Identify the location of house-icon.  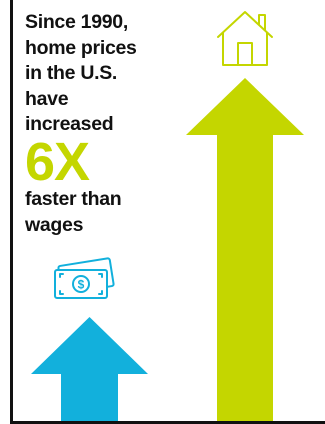
(245, 38).